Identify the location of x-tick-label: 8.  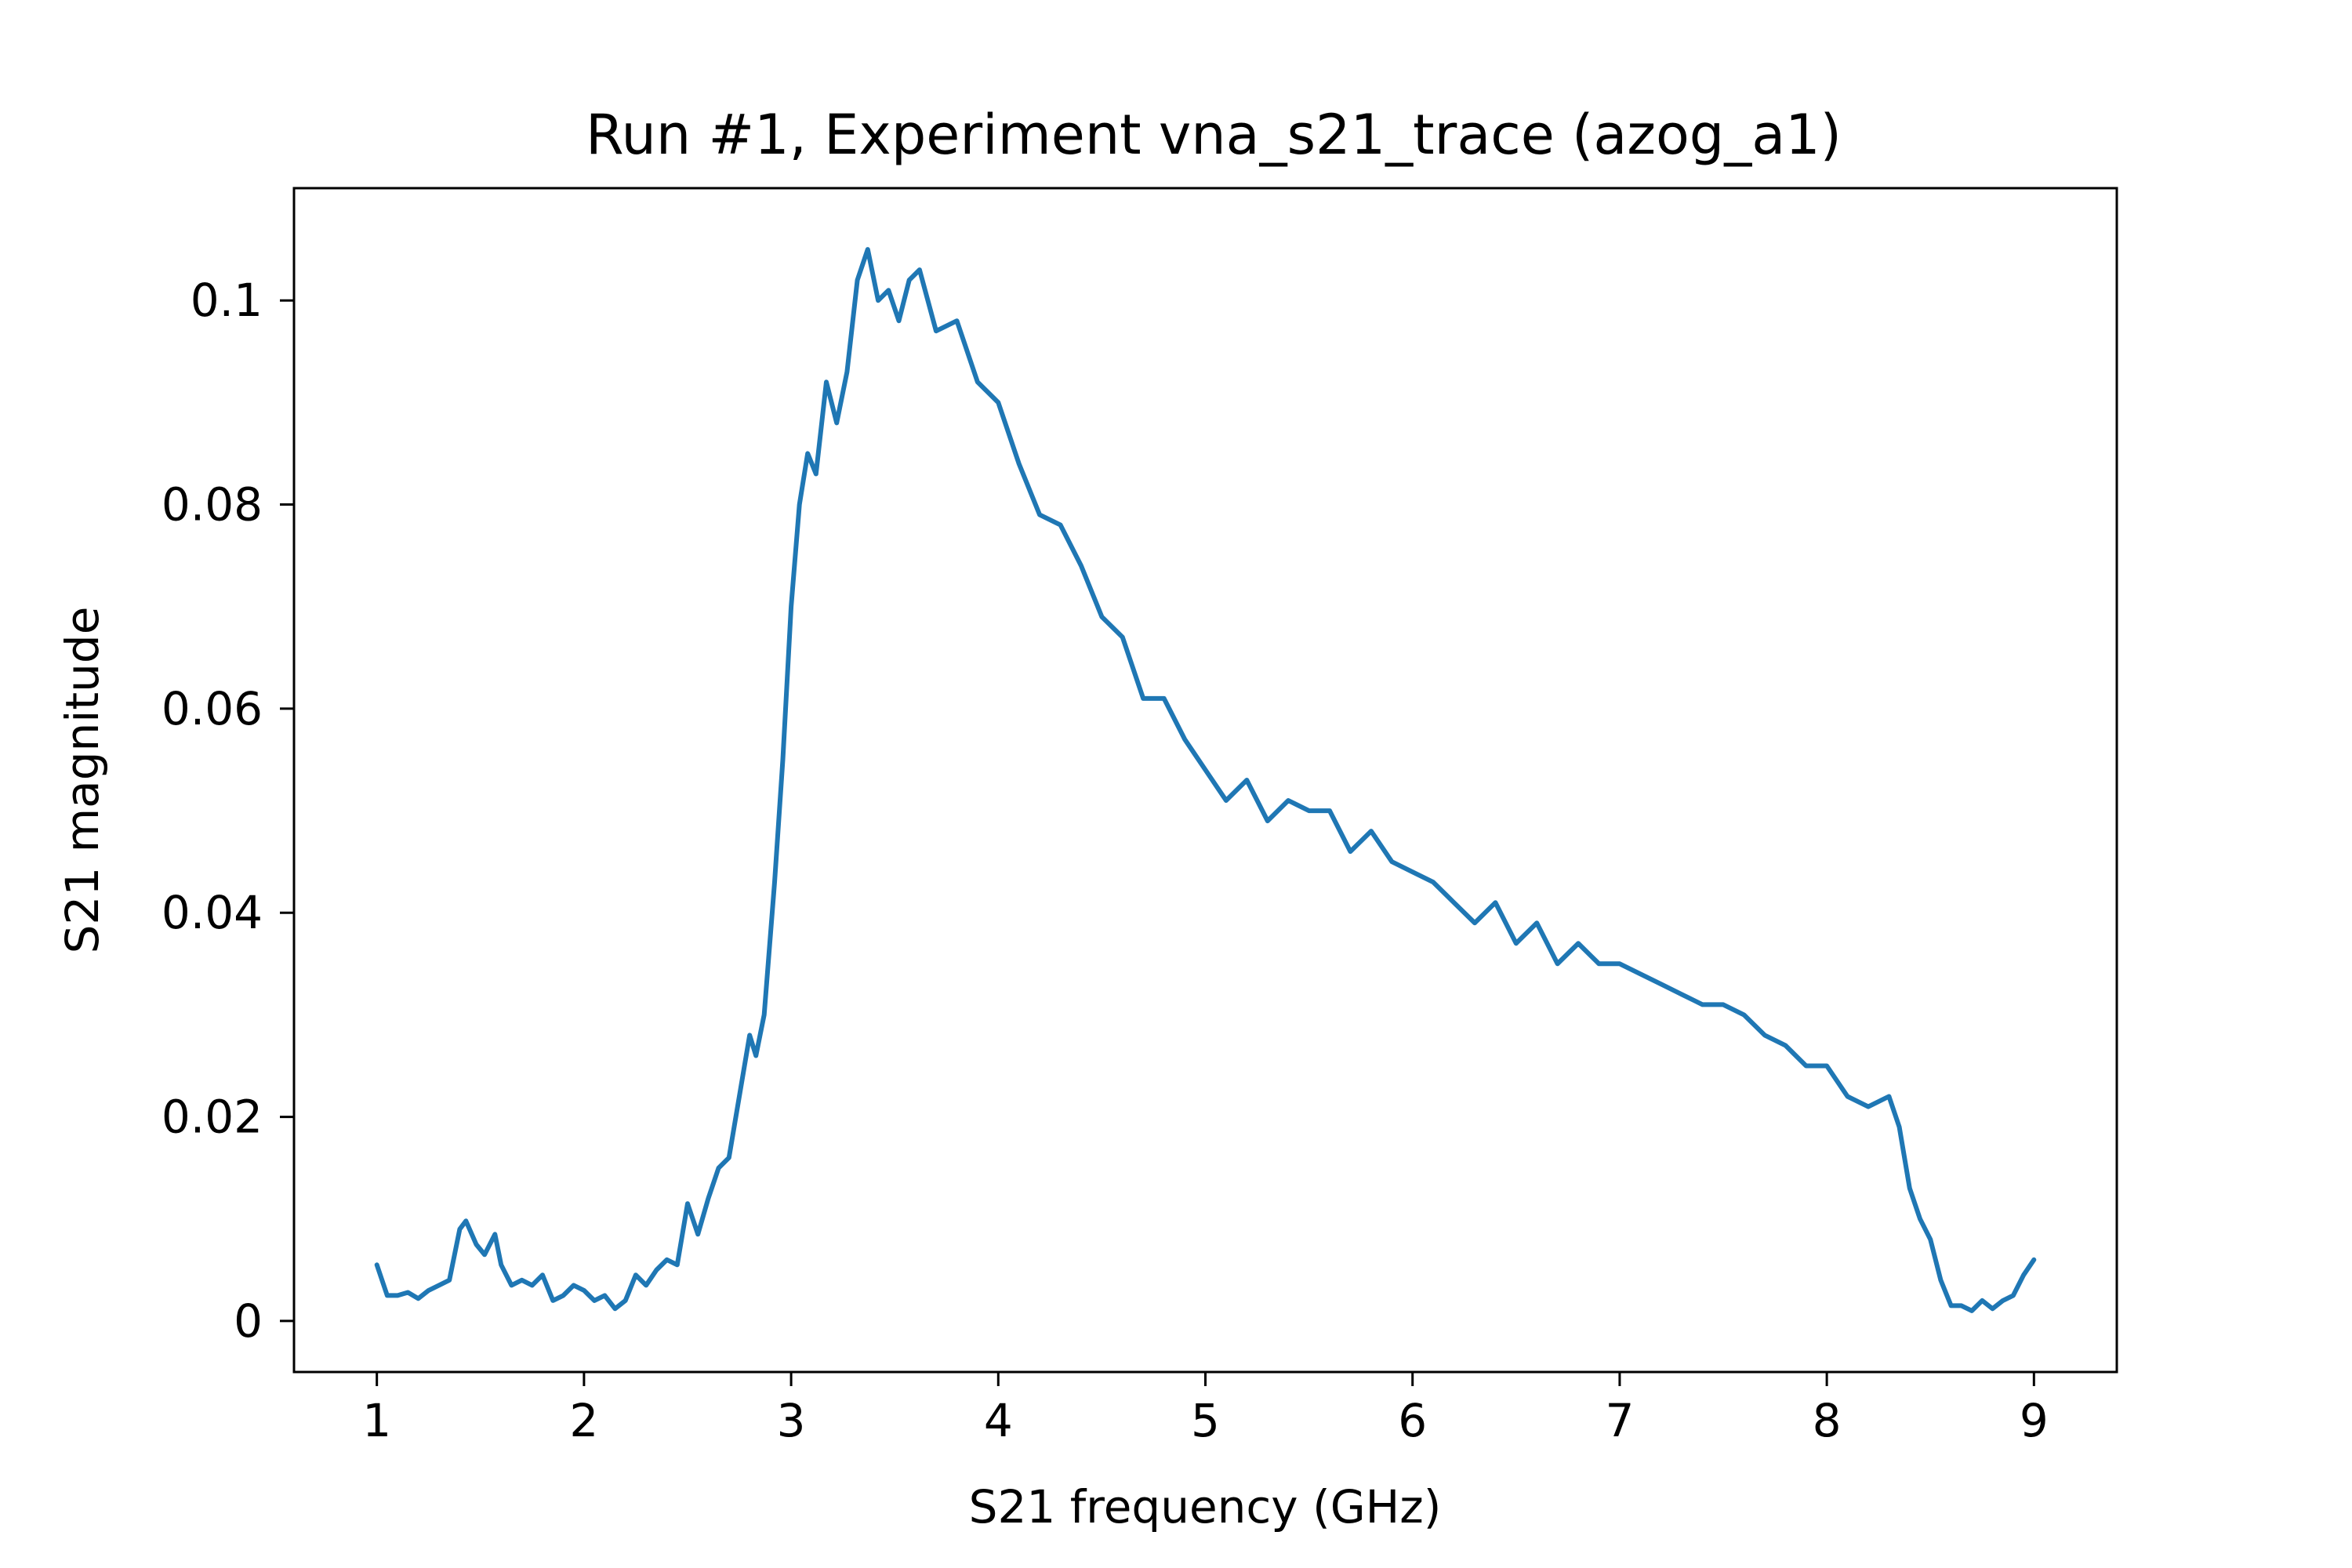
(1827, 1420).